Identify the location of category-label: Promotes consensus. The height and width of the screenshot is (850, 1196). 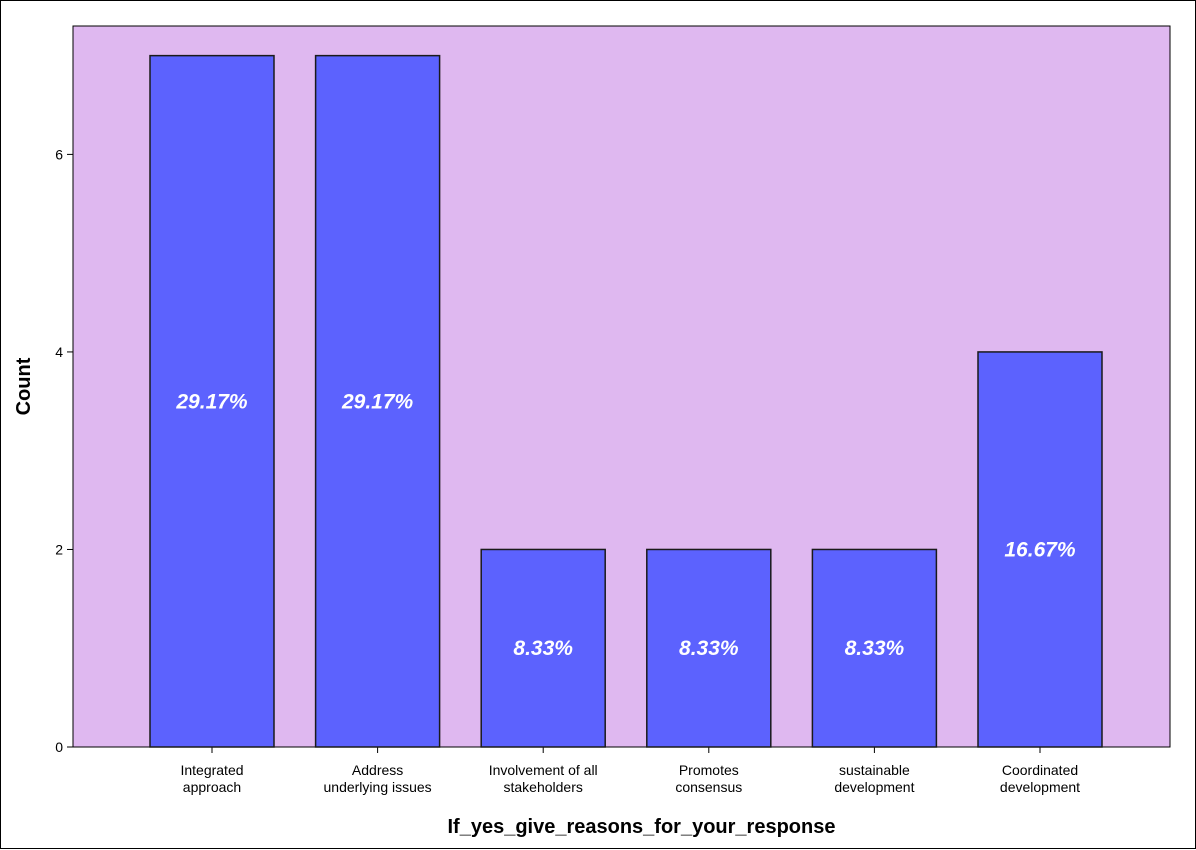
(708, 778).